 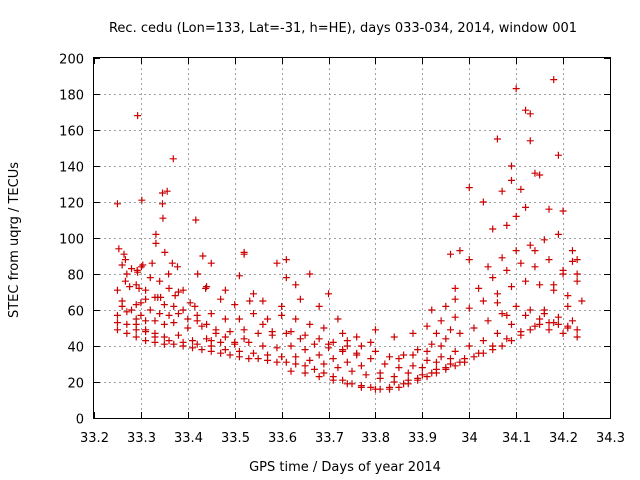 I want to click on x-tick-label: 33.4, so click(x=188, y=438).